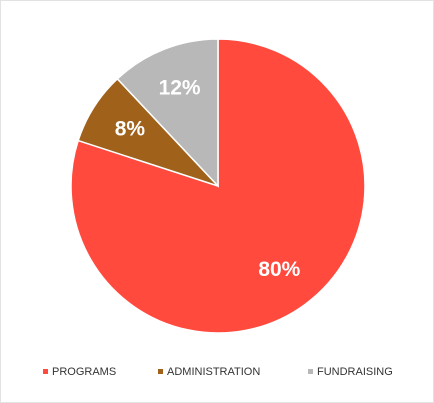 Image resolution: width=434 pixels, height=403 pixels. What do you see at coordinates (279, 269) in the screenshot?
I see `data-label: 80%` at bounding box center [279, 269].